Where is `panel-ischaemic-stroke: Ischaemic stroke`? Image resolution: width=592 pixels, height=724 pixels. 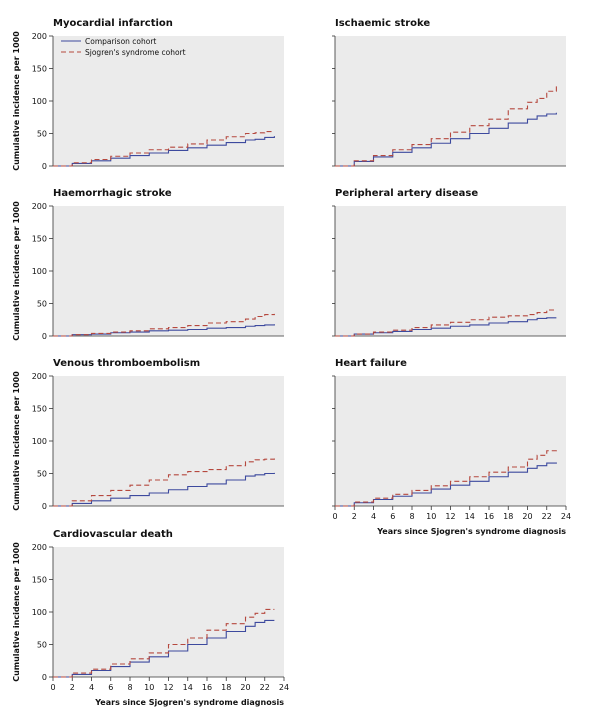
panel-ischaemic-stroke: Ischaemic stroke is located at coordinates (449, 92).